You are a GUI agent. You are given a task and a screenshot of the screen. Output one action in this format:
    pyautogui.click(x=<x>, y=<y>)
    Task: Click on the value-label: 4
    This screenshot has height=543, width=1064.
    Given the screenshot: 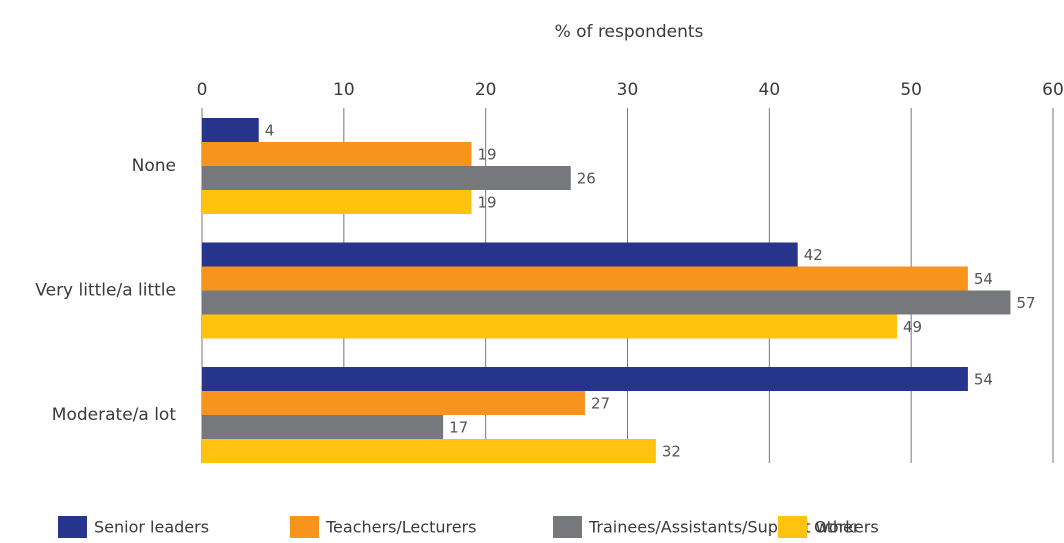 What is the action you would take?
    pyautogui.click(x=270, y=131)
    